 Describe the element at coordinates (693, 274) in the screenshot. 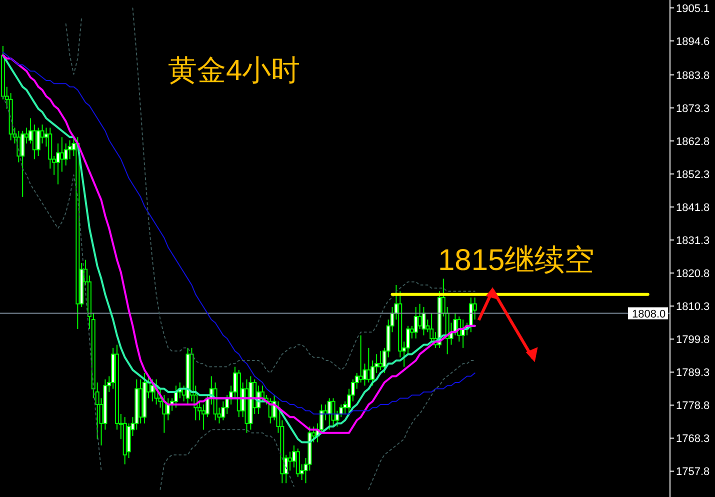

I see `y-tick-label: 1820.8` at that location.